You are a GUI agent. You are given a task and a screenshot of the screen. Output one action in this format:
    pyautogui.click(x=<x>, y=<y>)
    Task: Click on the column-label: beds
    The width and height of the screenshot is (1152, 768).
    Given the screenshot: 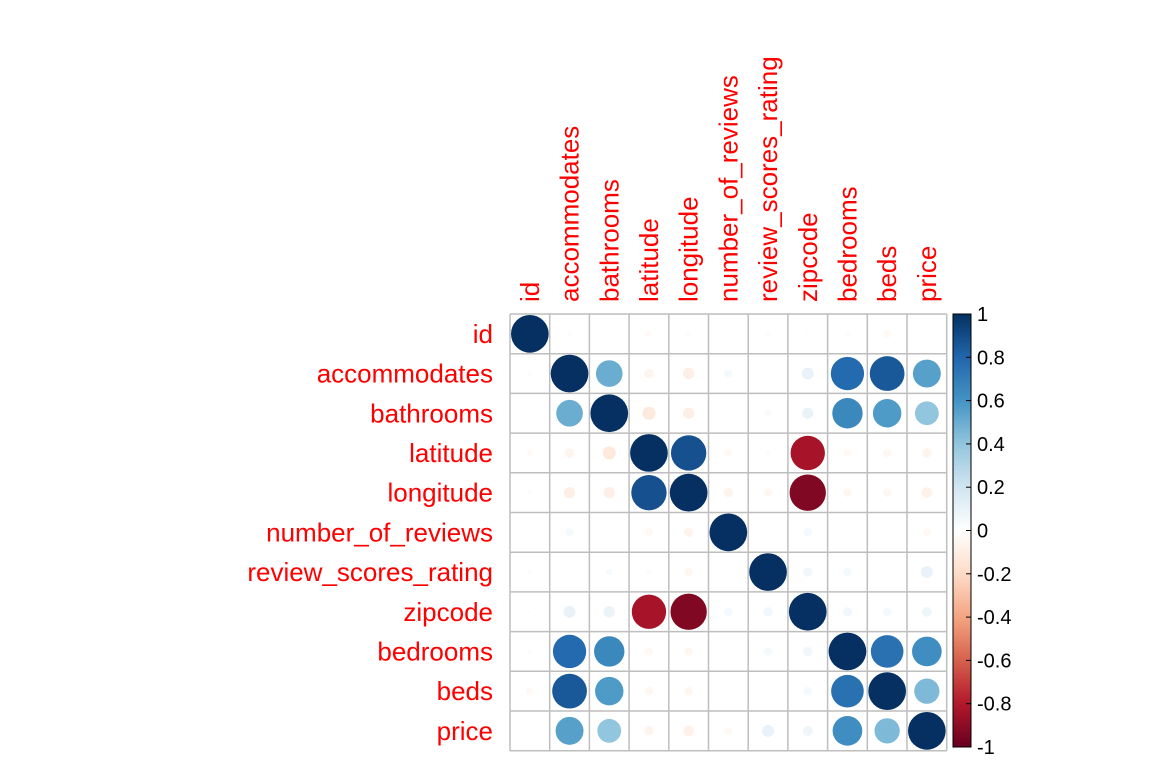 What is the action you would take?
    pyautogui.click(x=887, y=274)
    